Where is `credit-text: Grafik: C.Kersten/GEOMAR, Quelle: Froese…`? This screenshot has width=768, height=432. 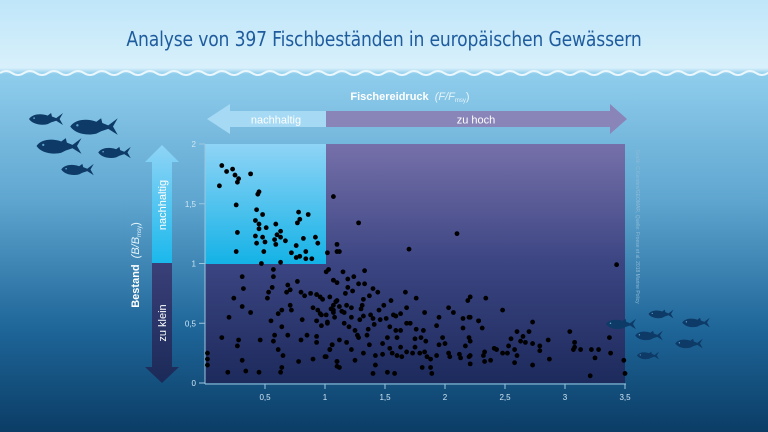
credit-text: Grafik: C.Kersten/GEOMAR, Quelle: Froese… is located at coordinates (637, 227).